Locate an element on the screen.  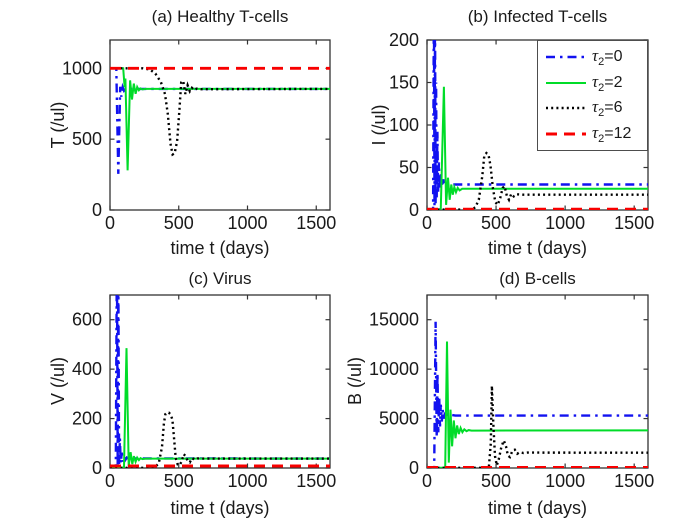
legend-item-tau2-12: τ2=12 is located at coordinates (595, 134).